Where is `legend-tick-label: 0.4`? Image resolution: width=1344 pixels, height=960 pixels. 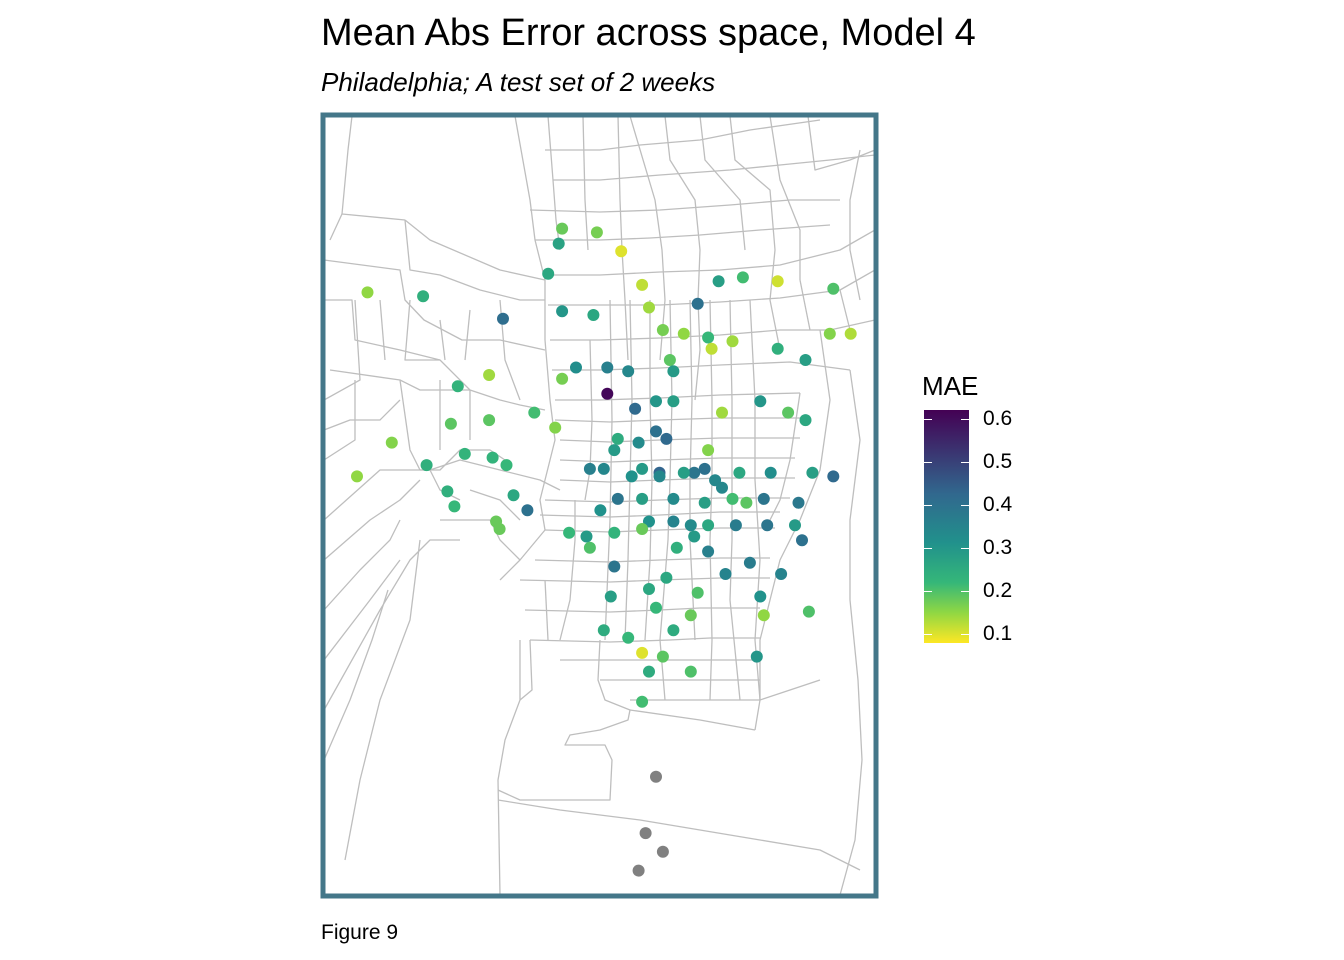
legend-tick-label: 0.4 is located at coordinates (998, 504).